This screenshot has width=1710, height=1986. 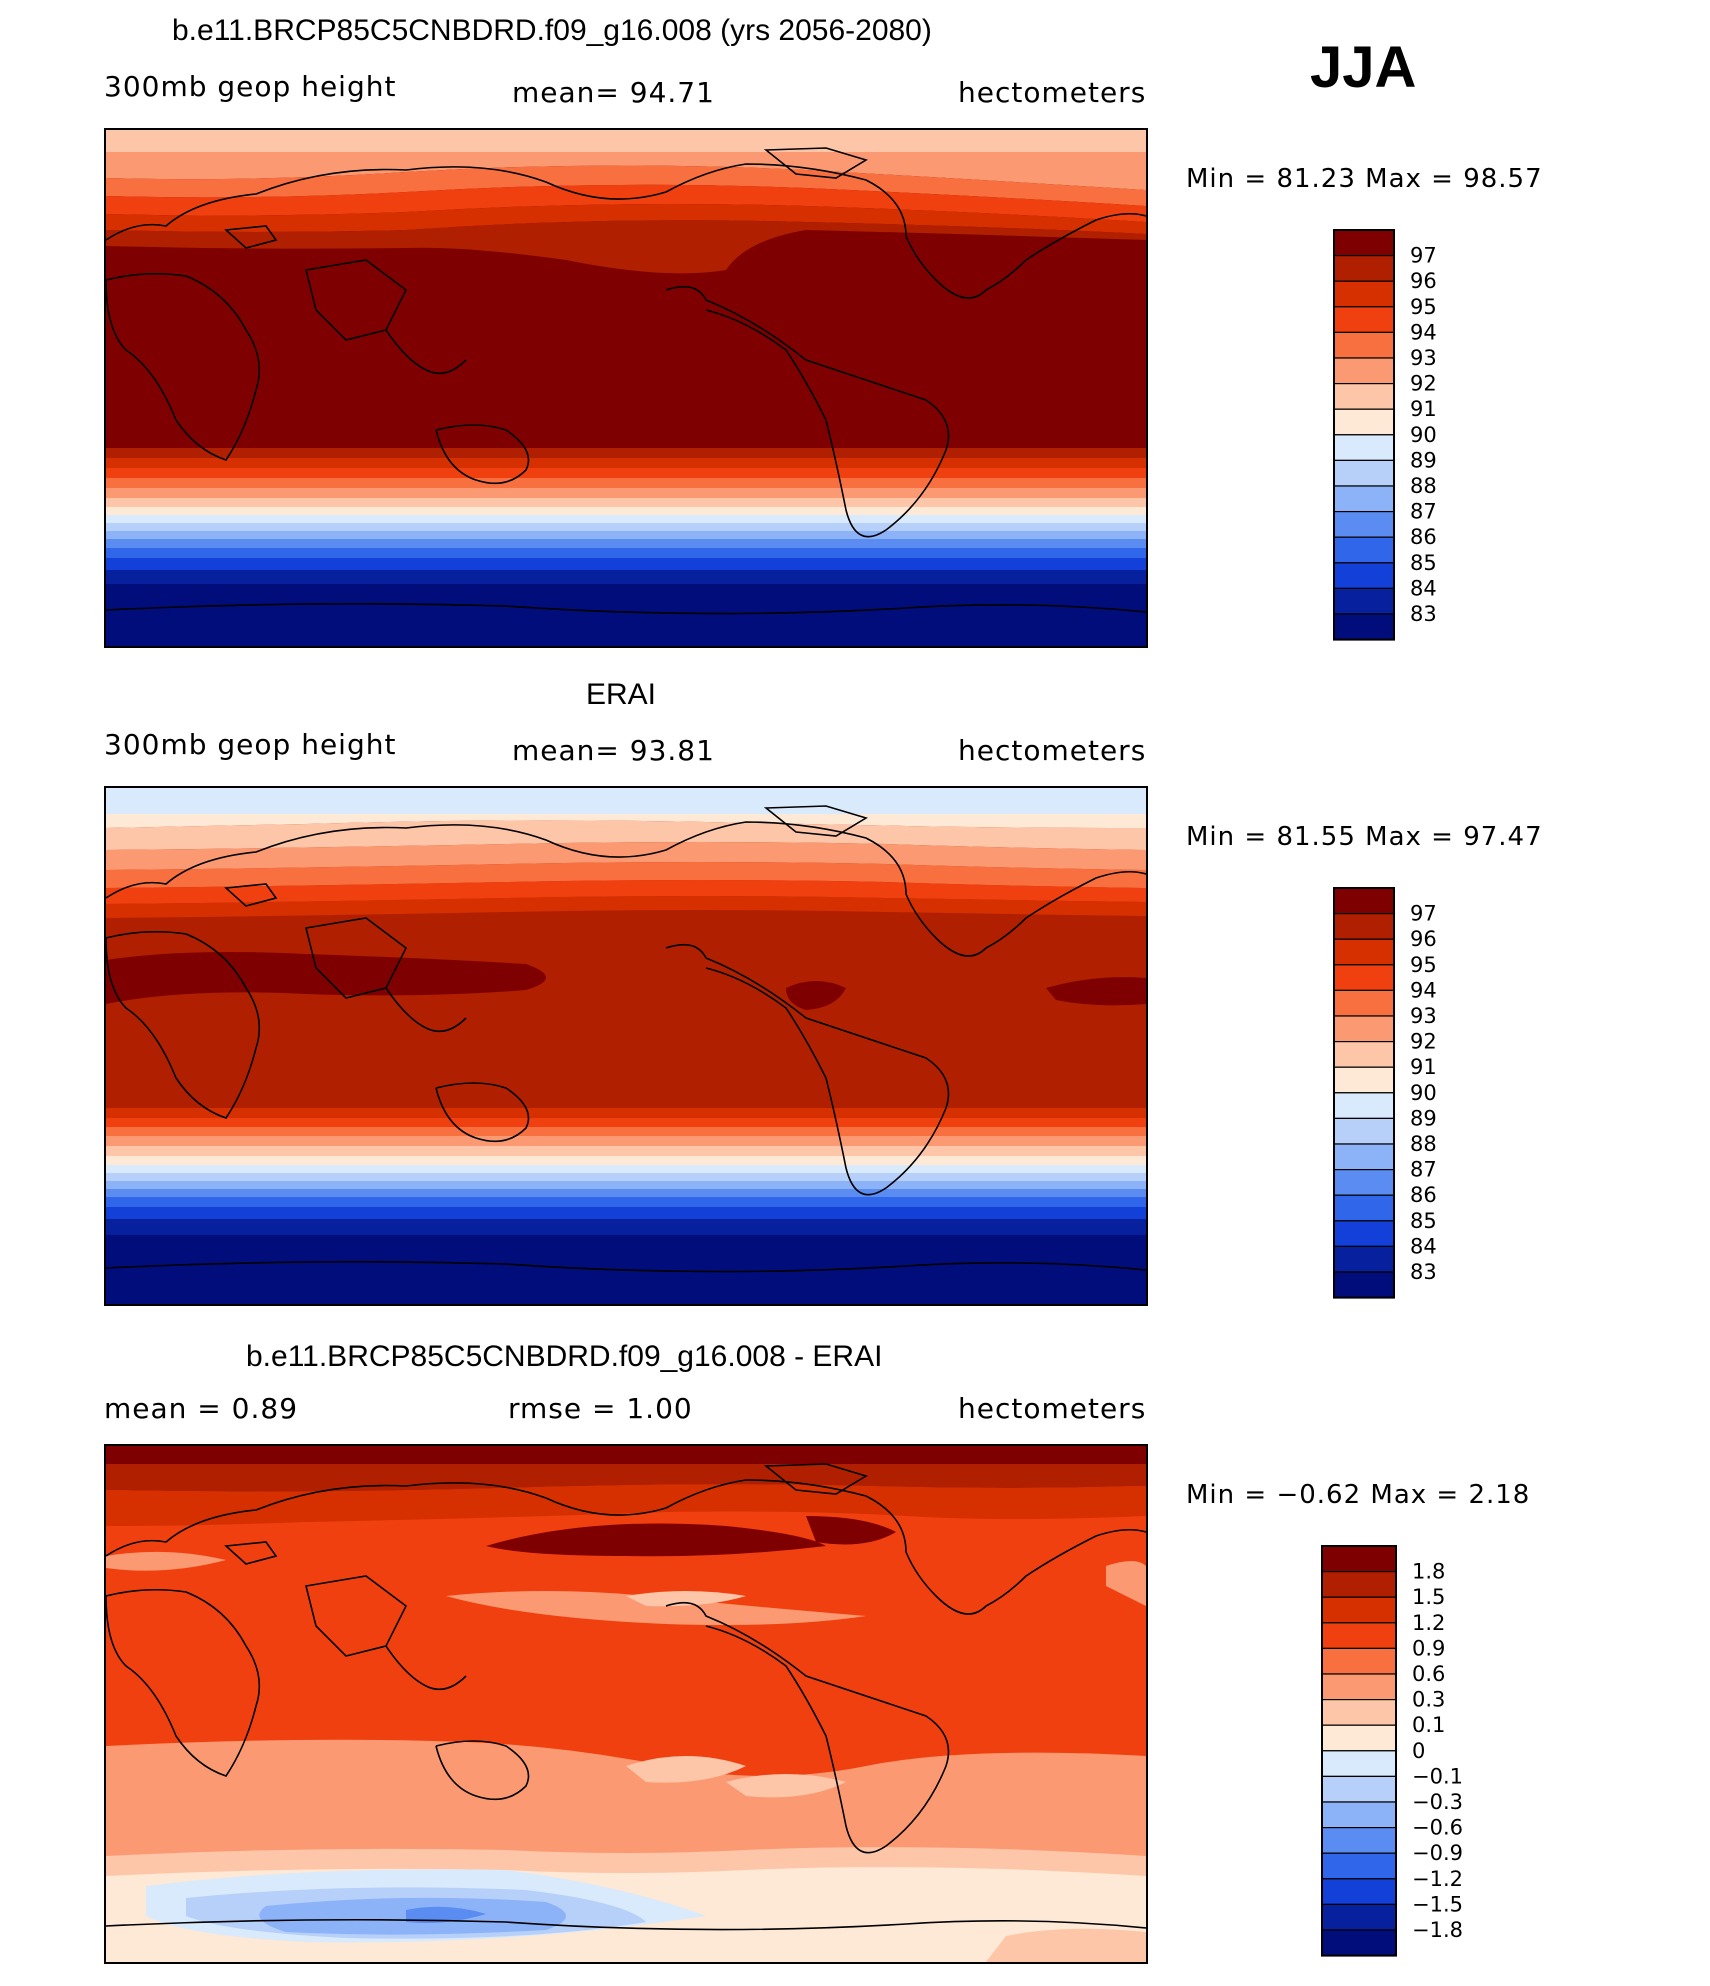 What do you see at coordinates (1364, 179) in the screenshot?
I see `panel1-minmax: Min = 81.23 Max = 98.57` at bounding box center [1364, 179].